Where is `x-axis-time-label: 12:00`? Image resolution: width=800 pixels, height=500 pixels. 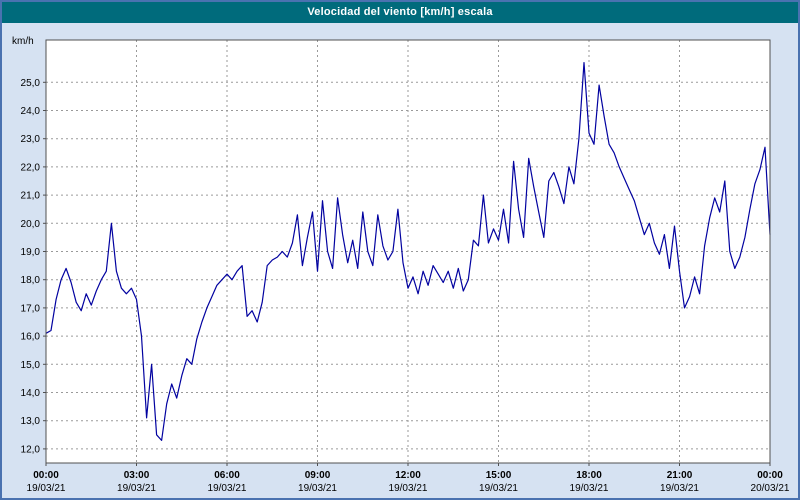
x-axis-time-label: 12:00 is located at coordinates (408, 475).